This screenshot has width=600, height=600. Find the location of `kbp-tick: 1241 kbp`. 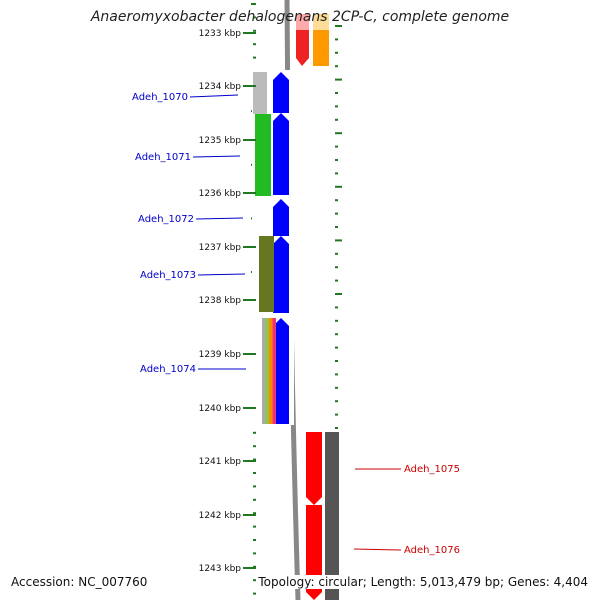

kbp-tick: 1241 kbp is located at coordinates (227, 462).